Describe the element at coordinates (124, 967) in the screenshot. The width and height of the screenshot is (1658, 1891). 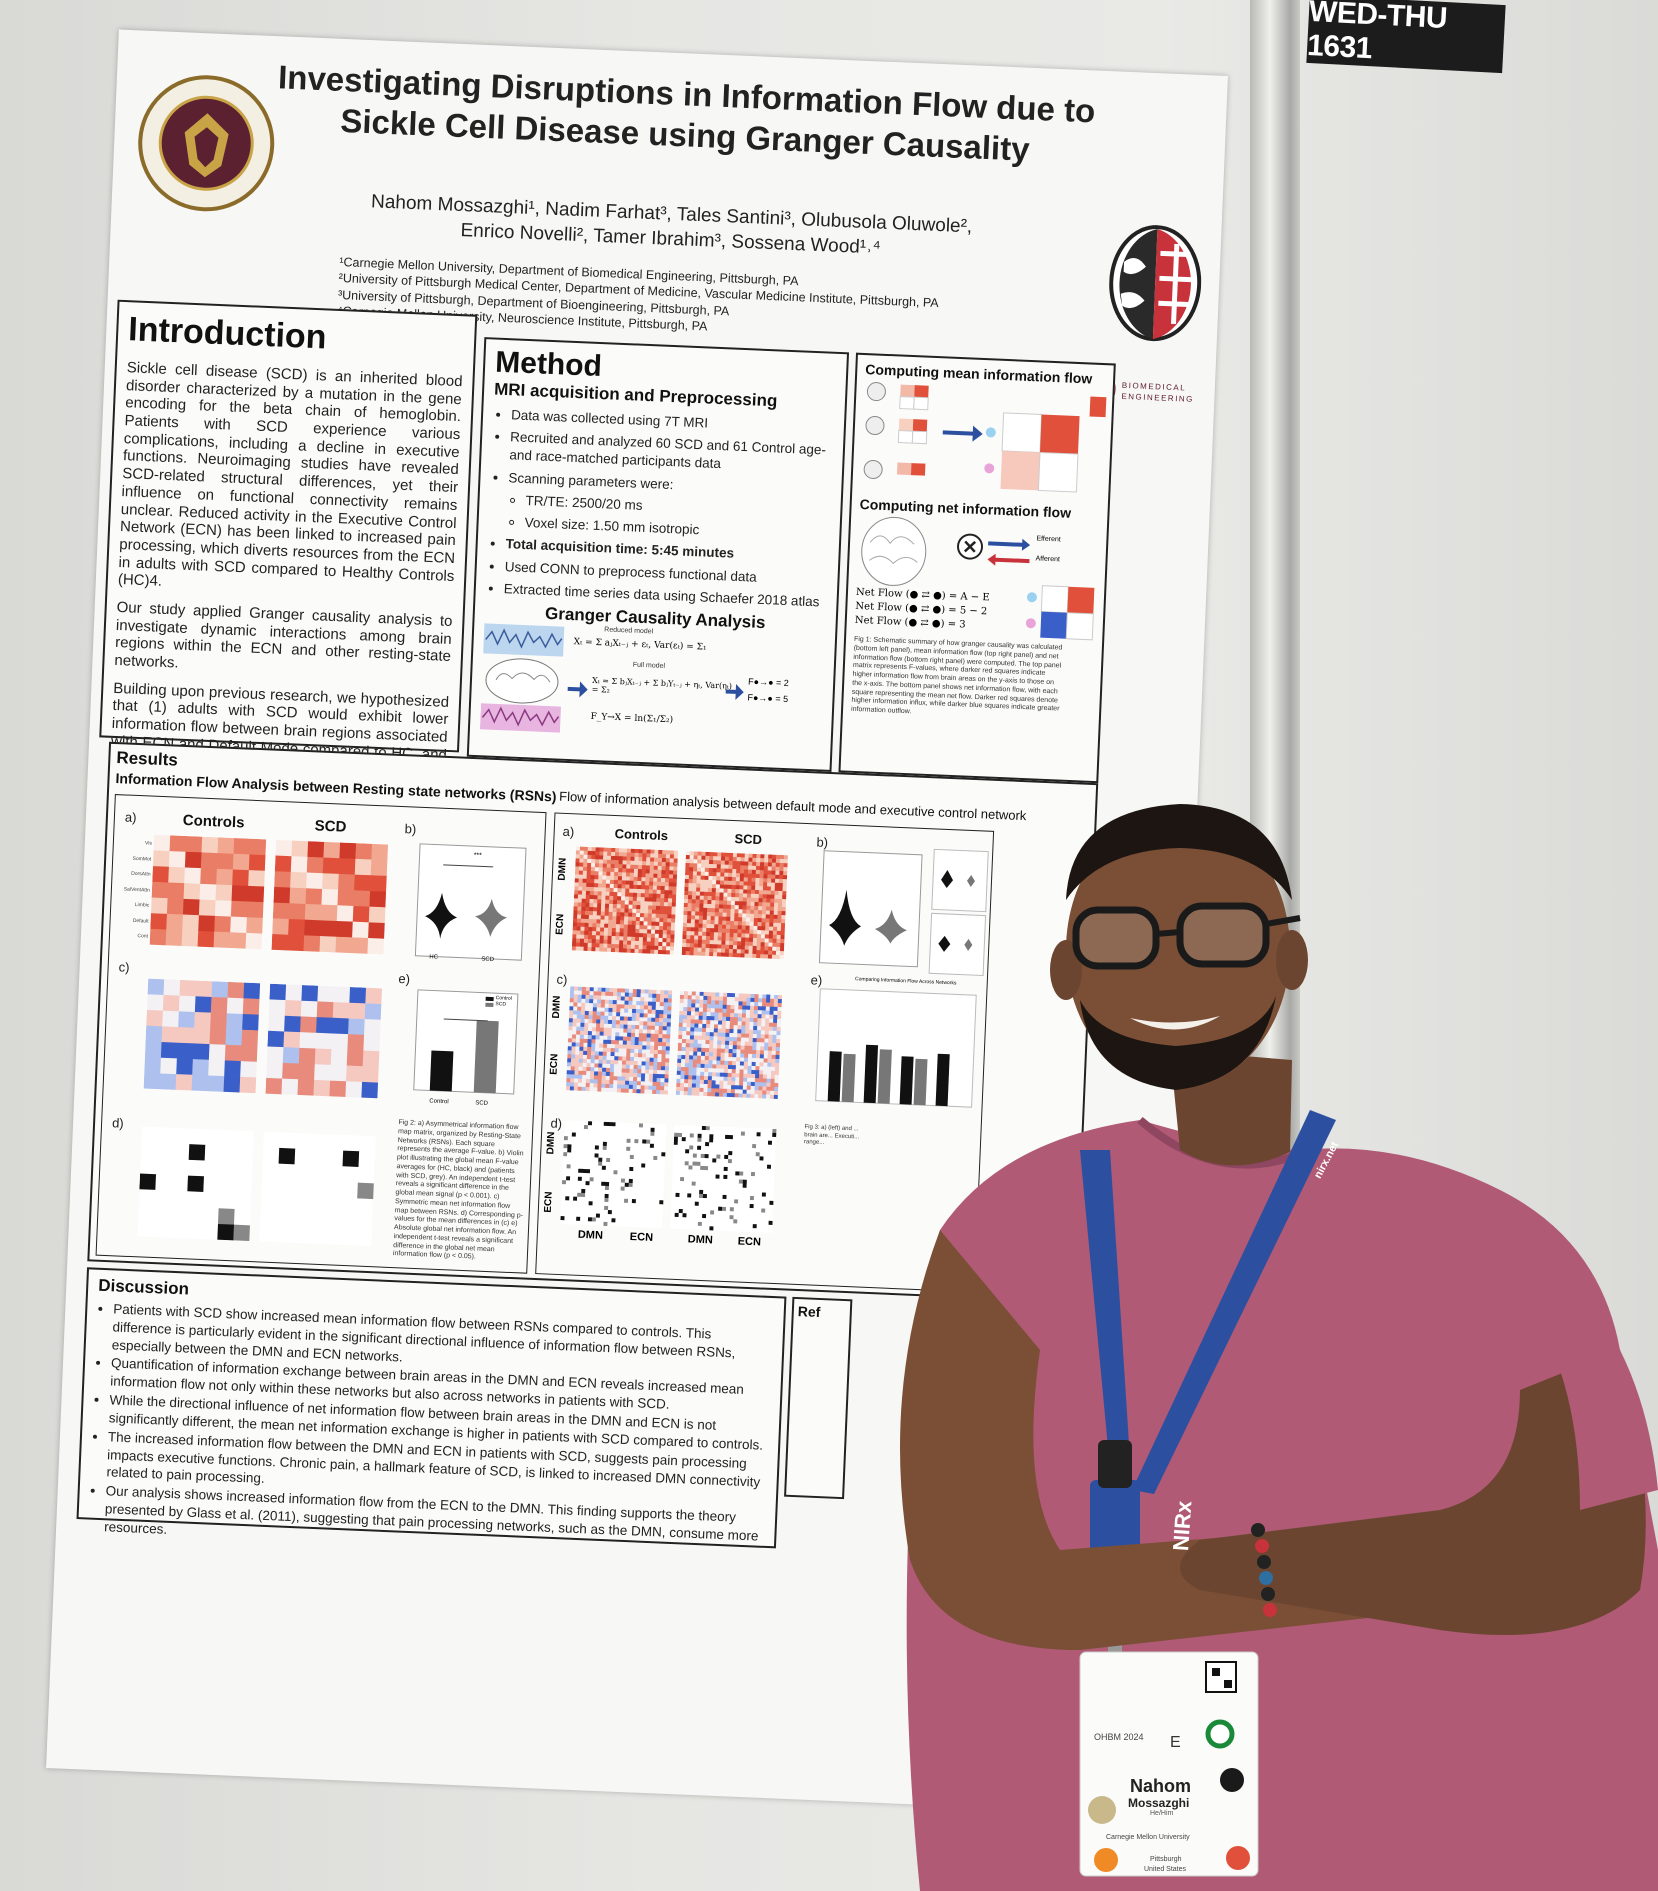
I see `panel-c-label: c)` at that location.